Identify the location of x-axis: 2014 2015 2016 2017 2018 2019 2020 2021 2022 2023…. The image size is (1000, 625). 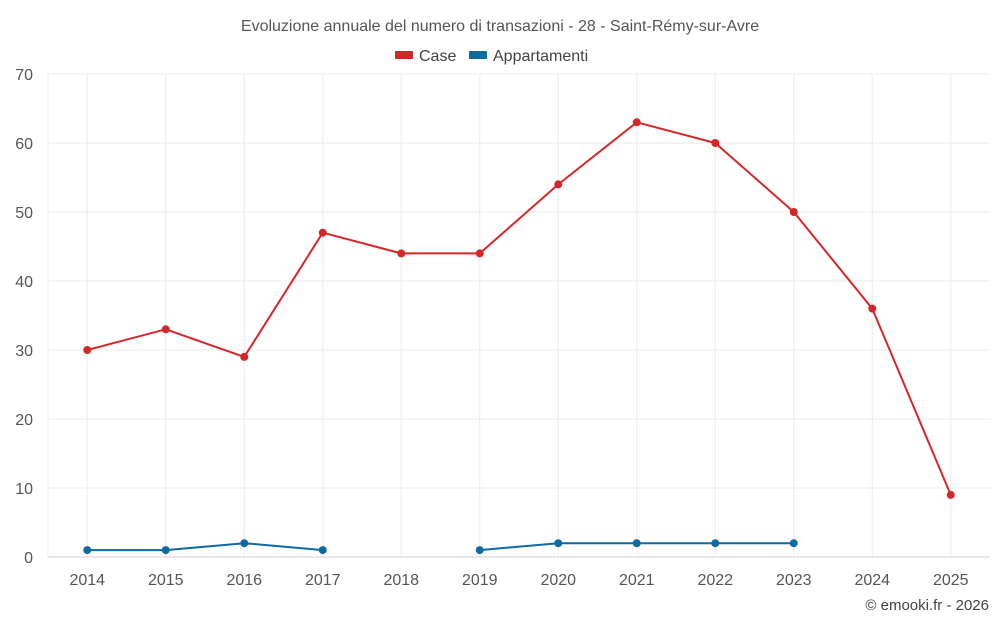
(519, 572).